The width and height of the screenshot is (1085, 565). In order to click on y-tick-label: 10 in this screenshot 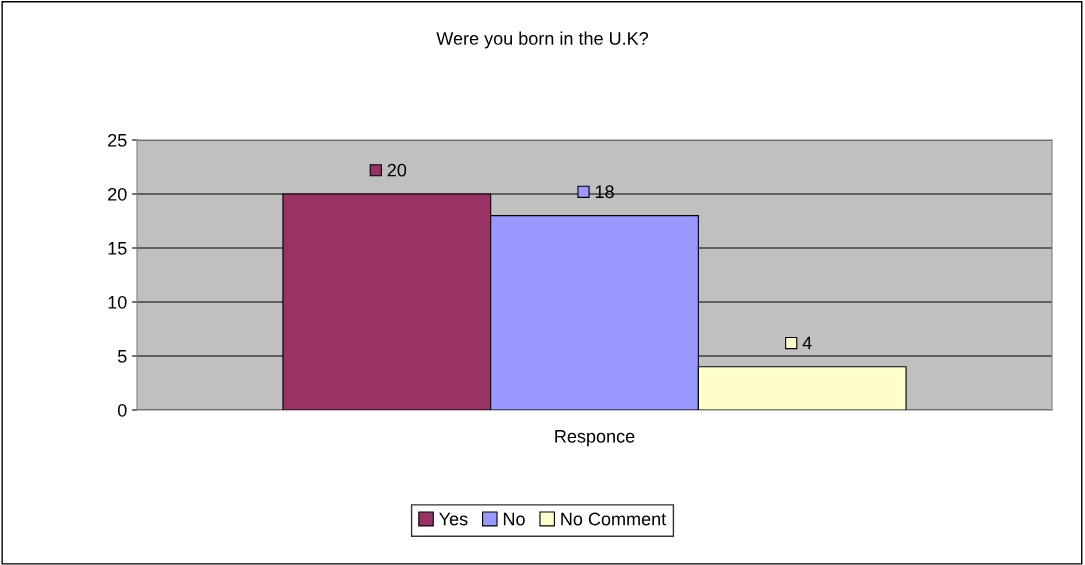, I will do `click(117, 302)`.